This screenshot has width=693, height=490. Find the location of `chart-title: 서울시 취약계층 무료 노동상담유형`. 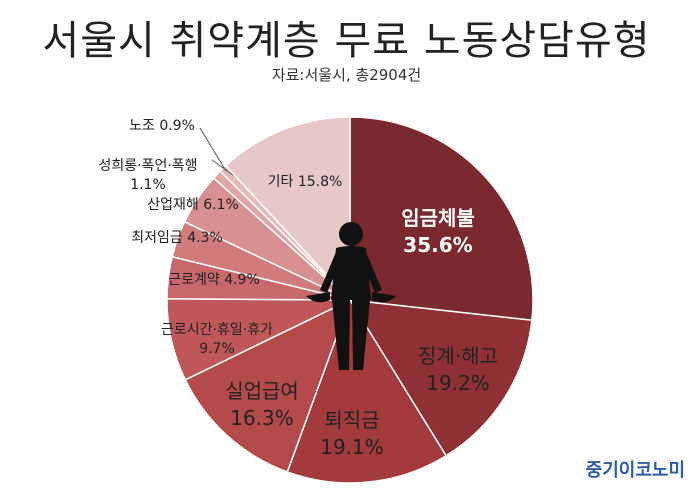

chart-title: 서울시 취약계층 무료 노동상담유형 is located at coordinates (346, 41).